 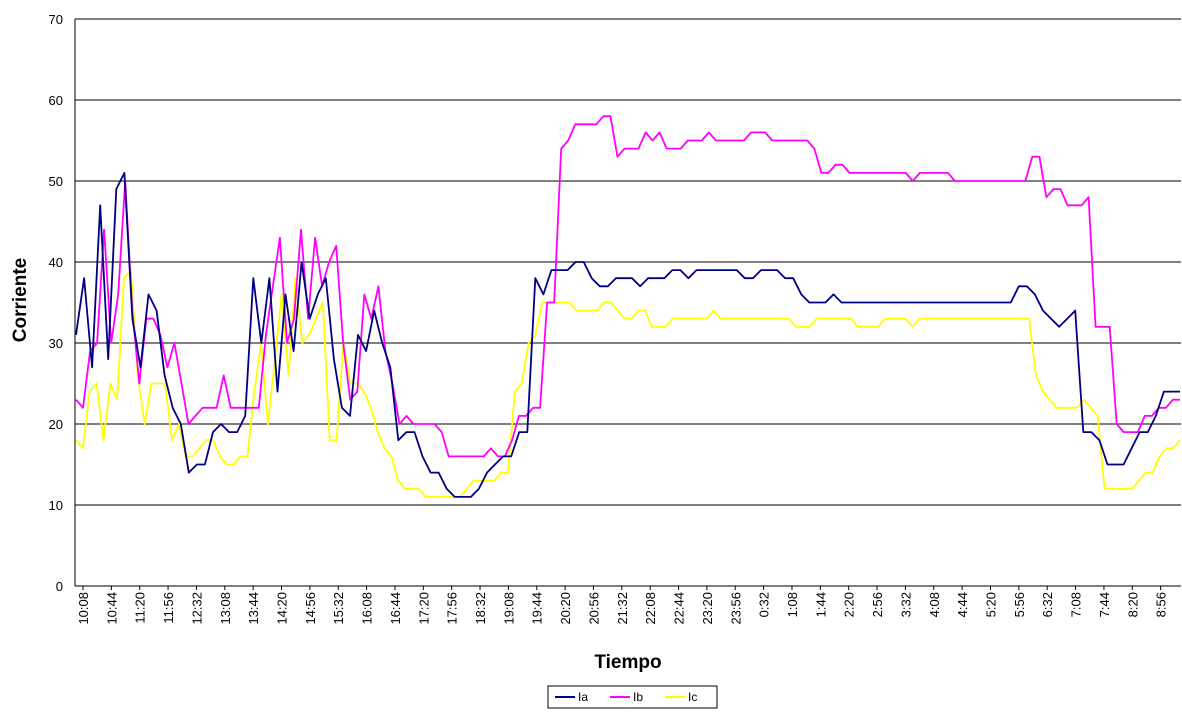 I want to click on legend-label-ic: Ic, so click(x=692, y=697).